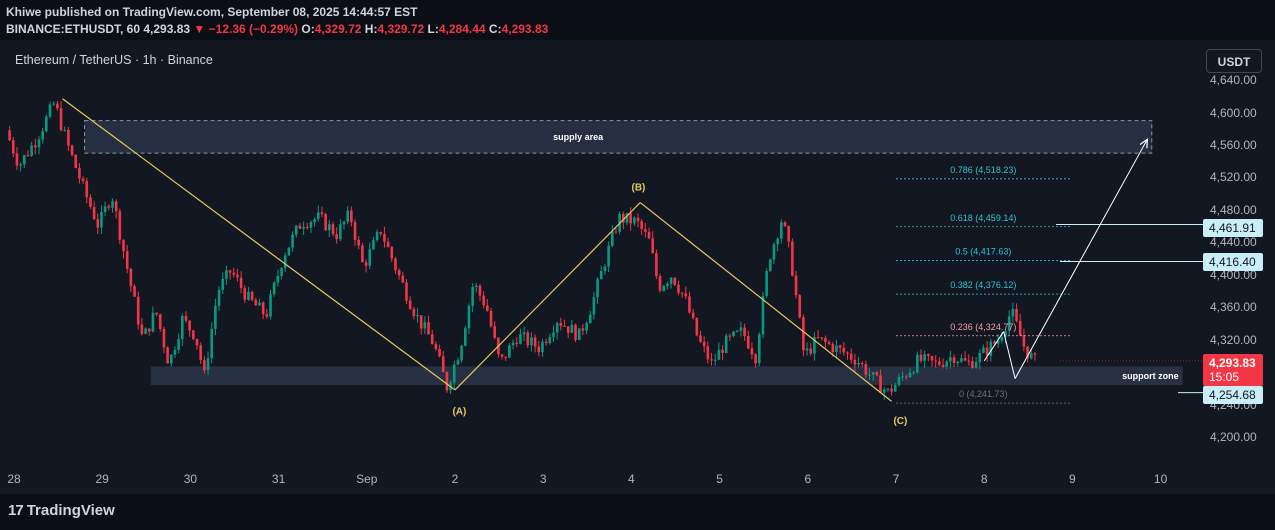 The image size is (1275, 530). What do you see at coordinates (1224, 377) in the screenshot?
I see `candle-countdown: 15:05` at bounding box center [1224, 377].